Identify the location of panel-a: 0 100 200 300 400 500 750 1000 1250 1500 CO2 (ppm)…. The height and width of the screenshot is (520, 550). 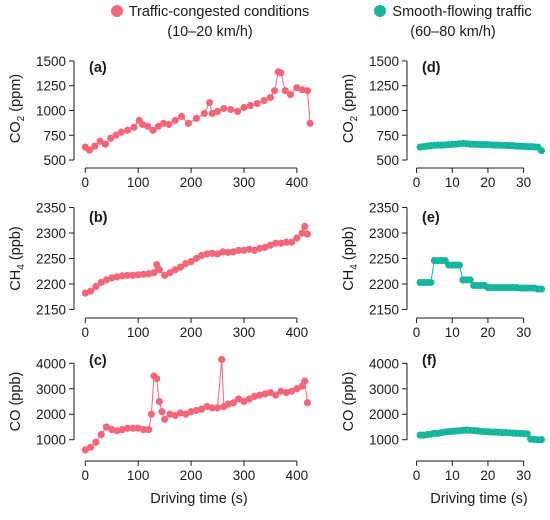
(161, 122).